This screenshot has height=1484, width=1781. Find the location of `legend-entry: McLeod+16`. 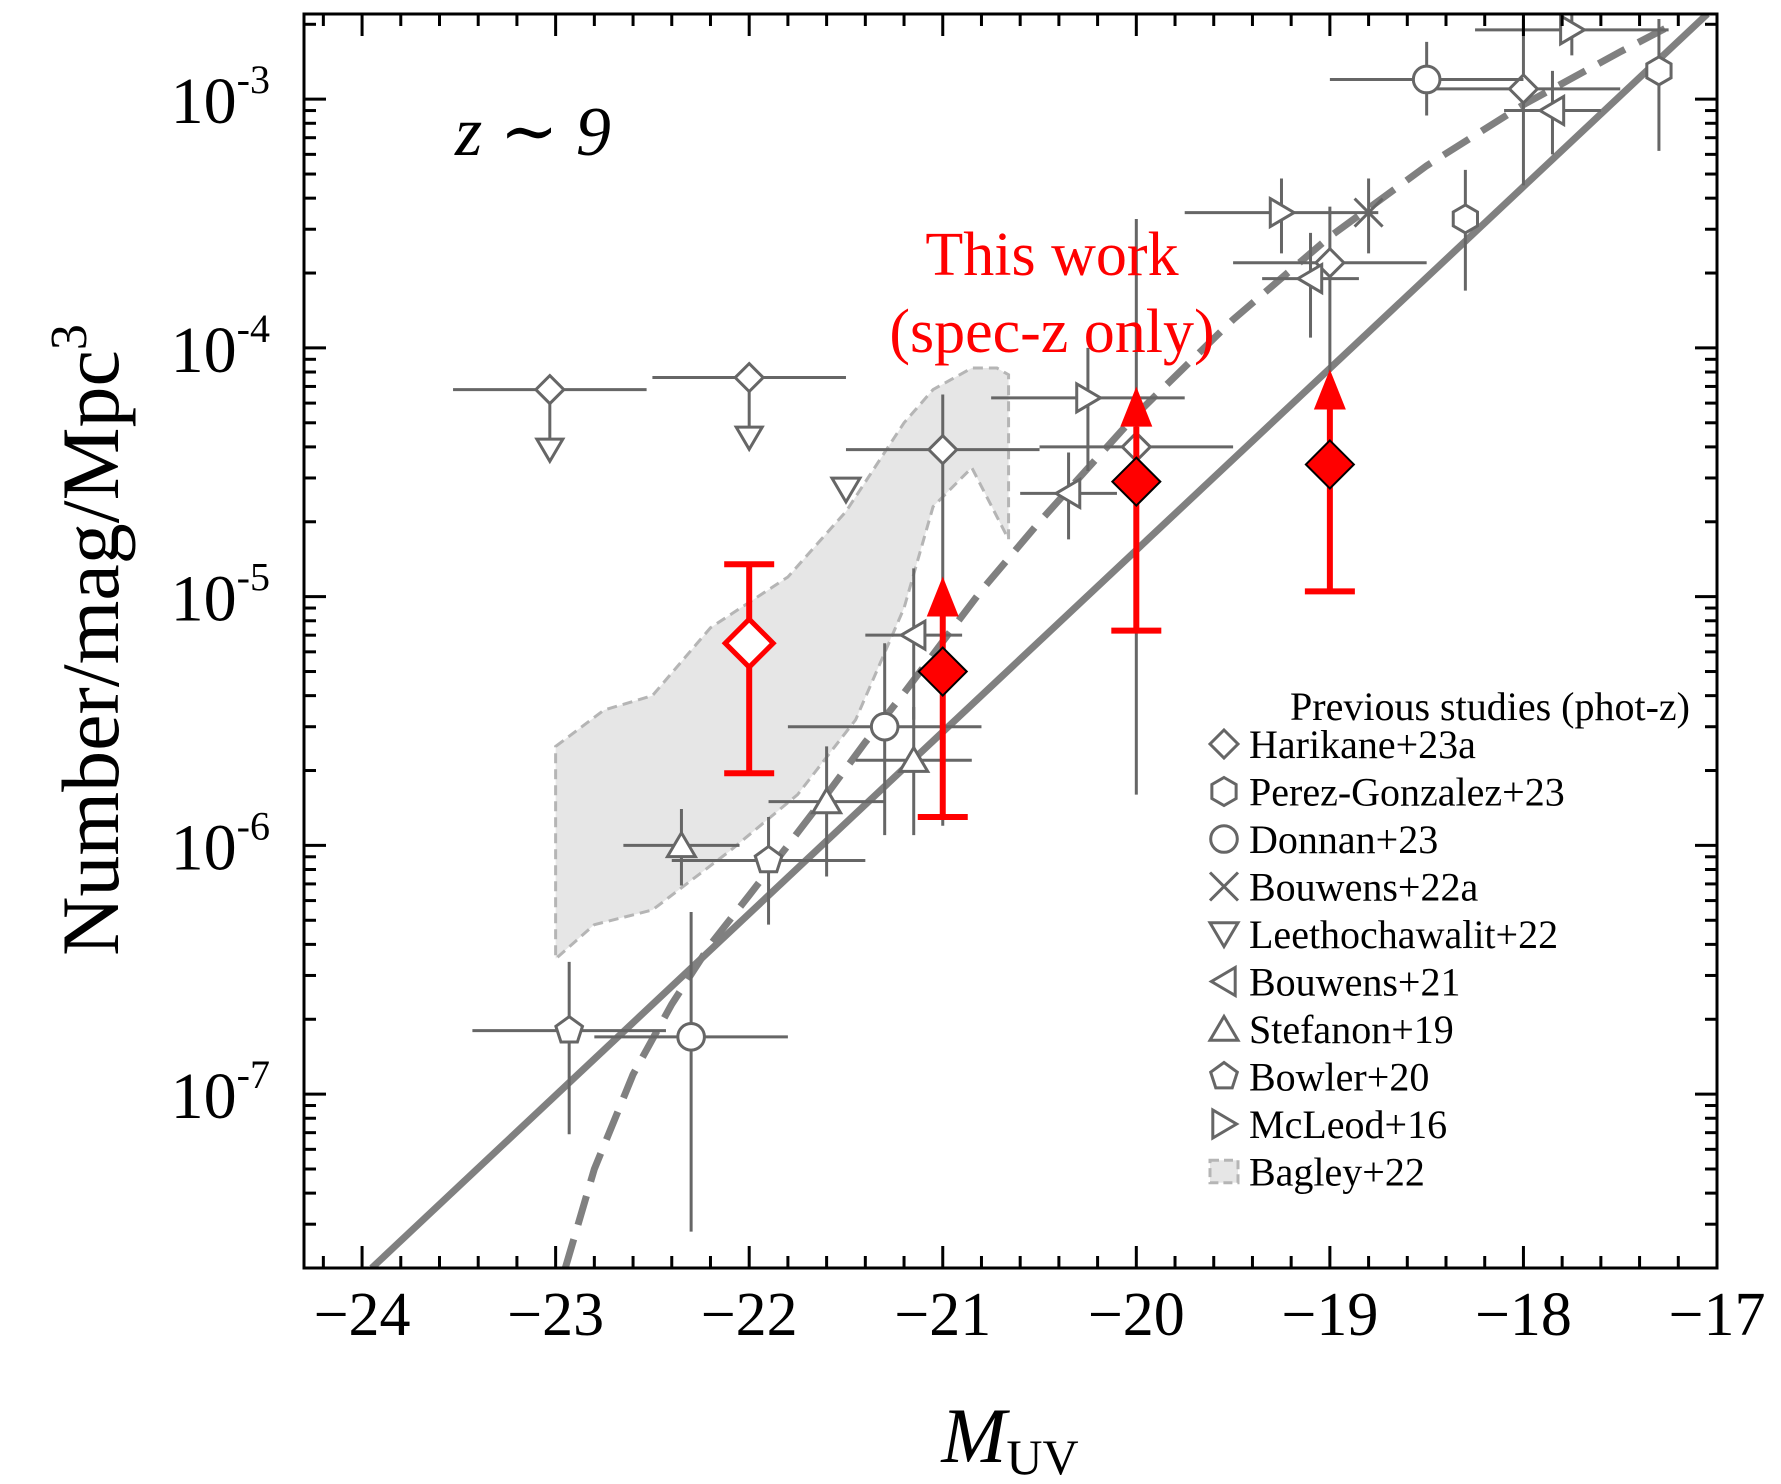

legend-entry: McLeod+16 is located at coordinates (1329, 1124).